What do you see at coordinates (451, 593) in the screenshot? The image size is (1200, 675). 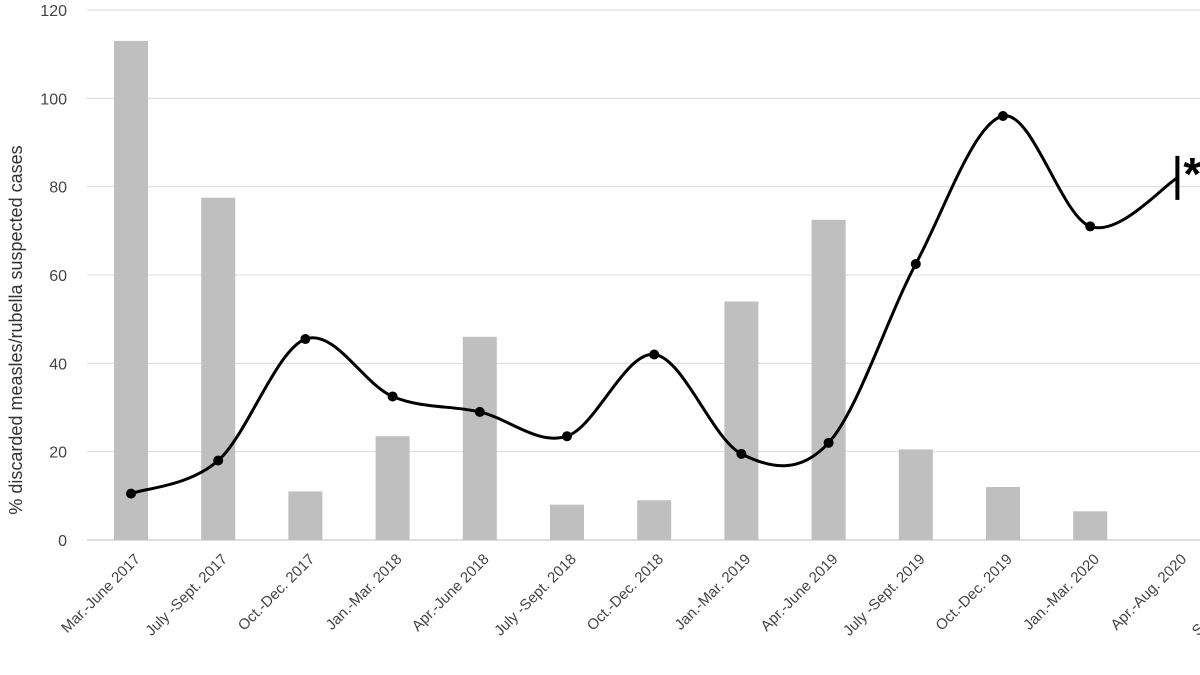 I see `x-tick-label: Apr.-June 2018` at bounding box center [451, 593].